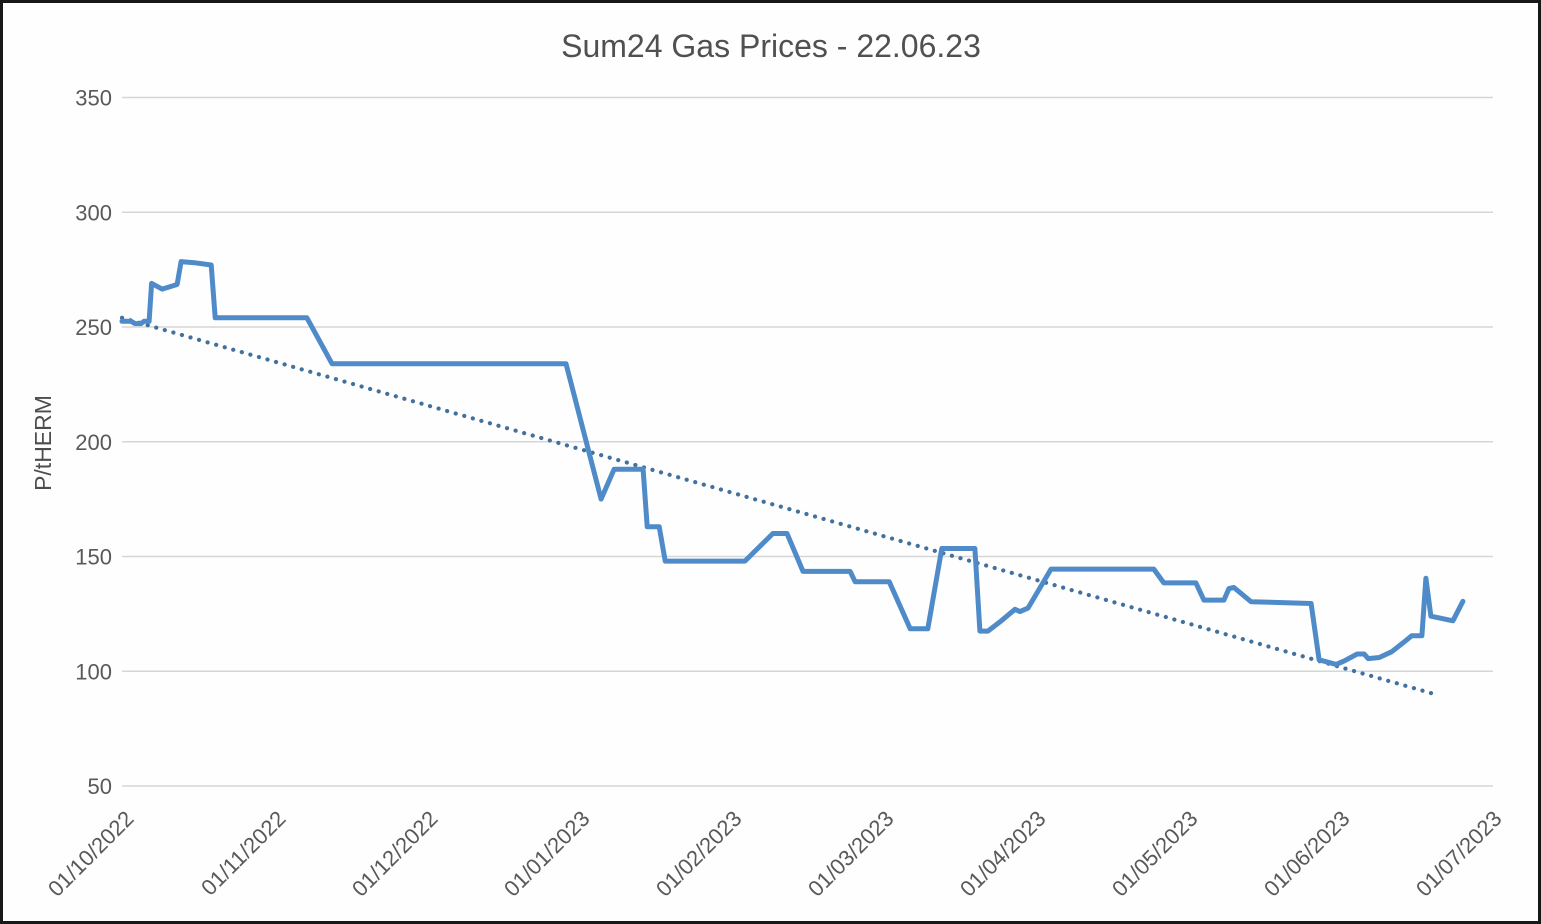 This screenshot has width=1541, height=924. Describe the element at coordinates (547, 854) in the screenshot. I see `x-tick-label: 01/01/2023` at that location.